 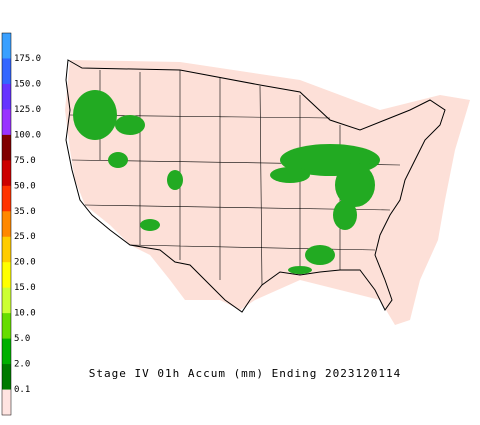 I want to click on legend-label: 175.0, so click(x=27, y=59).